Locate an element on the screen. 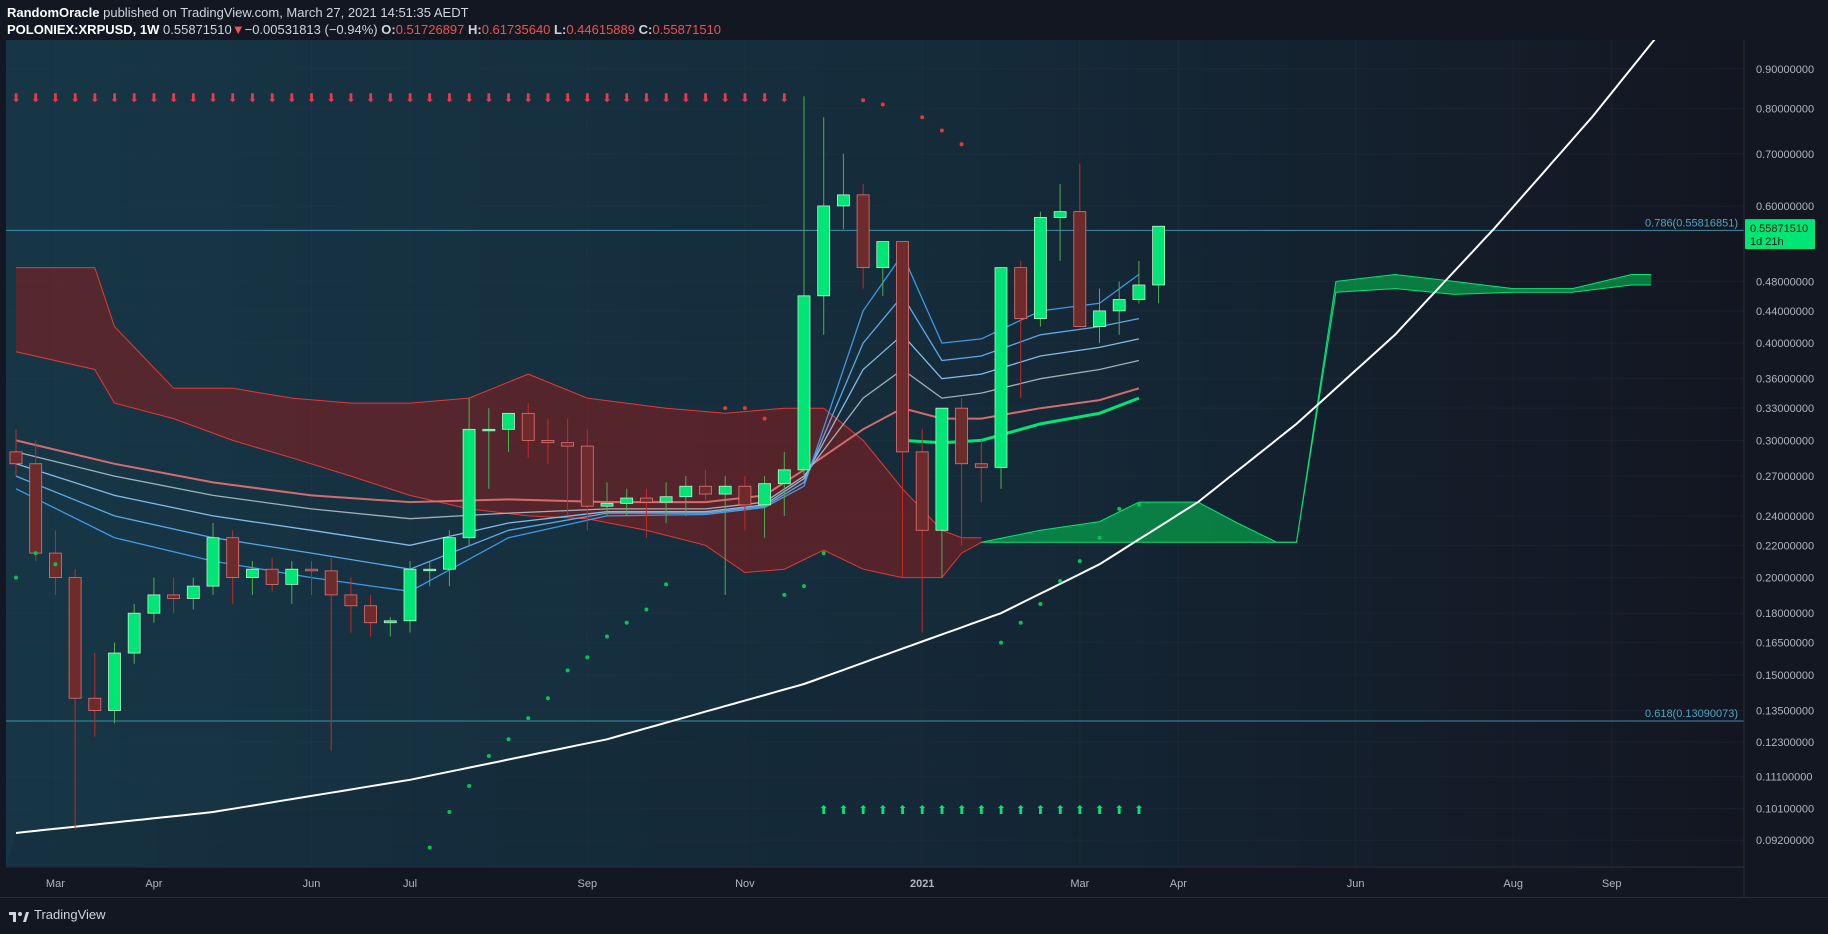  price-tick-label: 0.09200000 is located at coordinates (1785, 841).